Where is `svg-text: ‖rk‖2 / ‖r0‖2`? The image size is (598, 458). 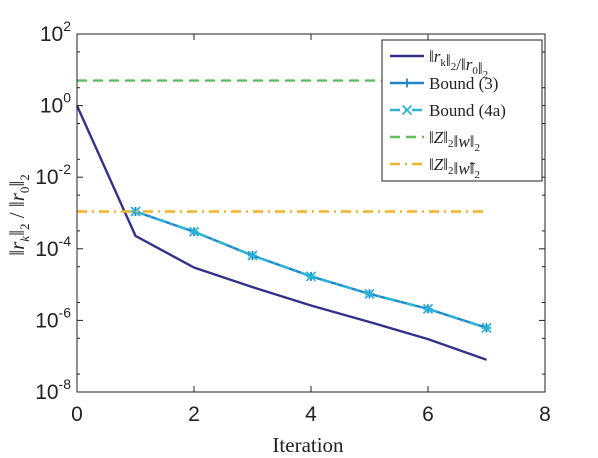 svg-text: ‖rk‖2 / ‖r0‖2 is located at coordinates (18, 215).